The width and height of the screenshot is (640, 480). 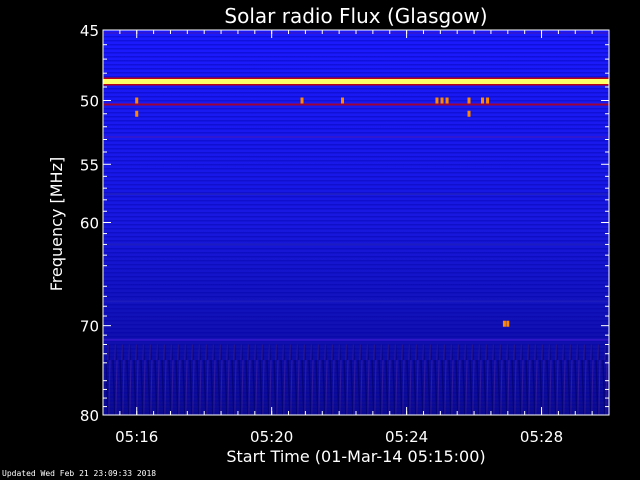 What do you see at coordinates (355, 16) in the screenshot?
I see `chart-title: Solar radio Flux (Glasgow)` at bounding box center [355, 16].